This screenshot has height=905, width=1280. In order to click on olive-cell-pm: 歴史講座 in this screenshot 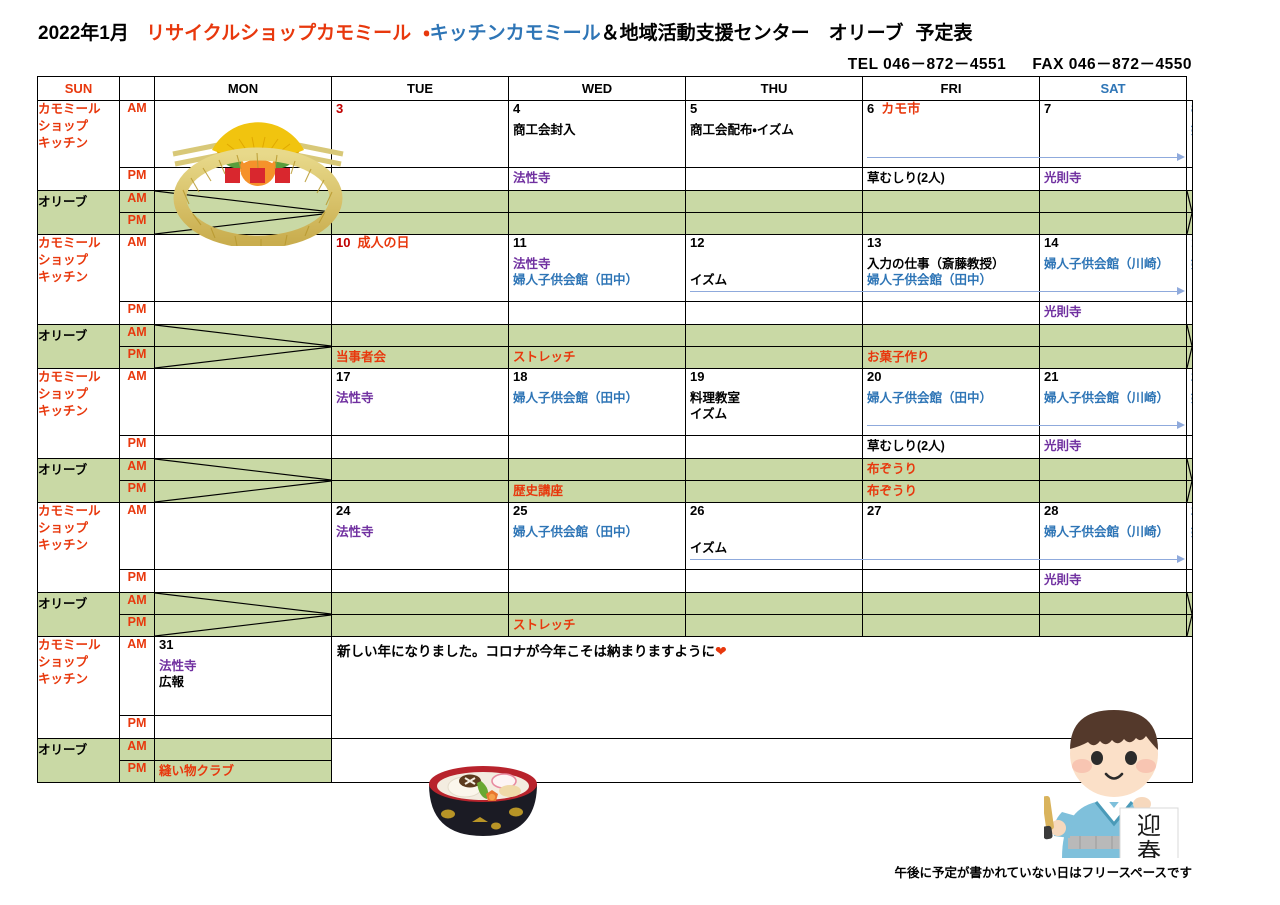, I will do `click(597, 491)`.